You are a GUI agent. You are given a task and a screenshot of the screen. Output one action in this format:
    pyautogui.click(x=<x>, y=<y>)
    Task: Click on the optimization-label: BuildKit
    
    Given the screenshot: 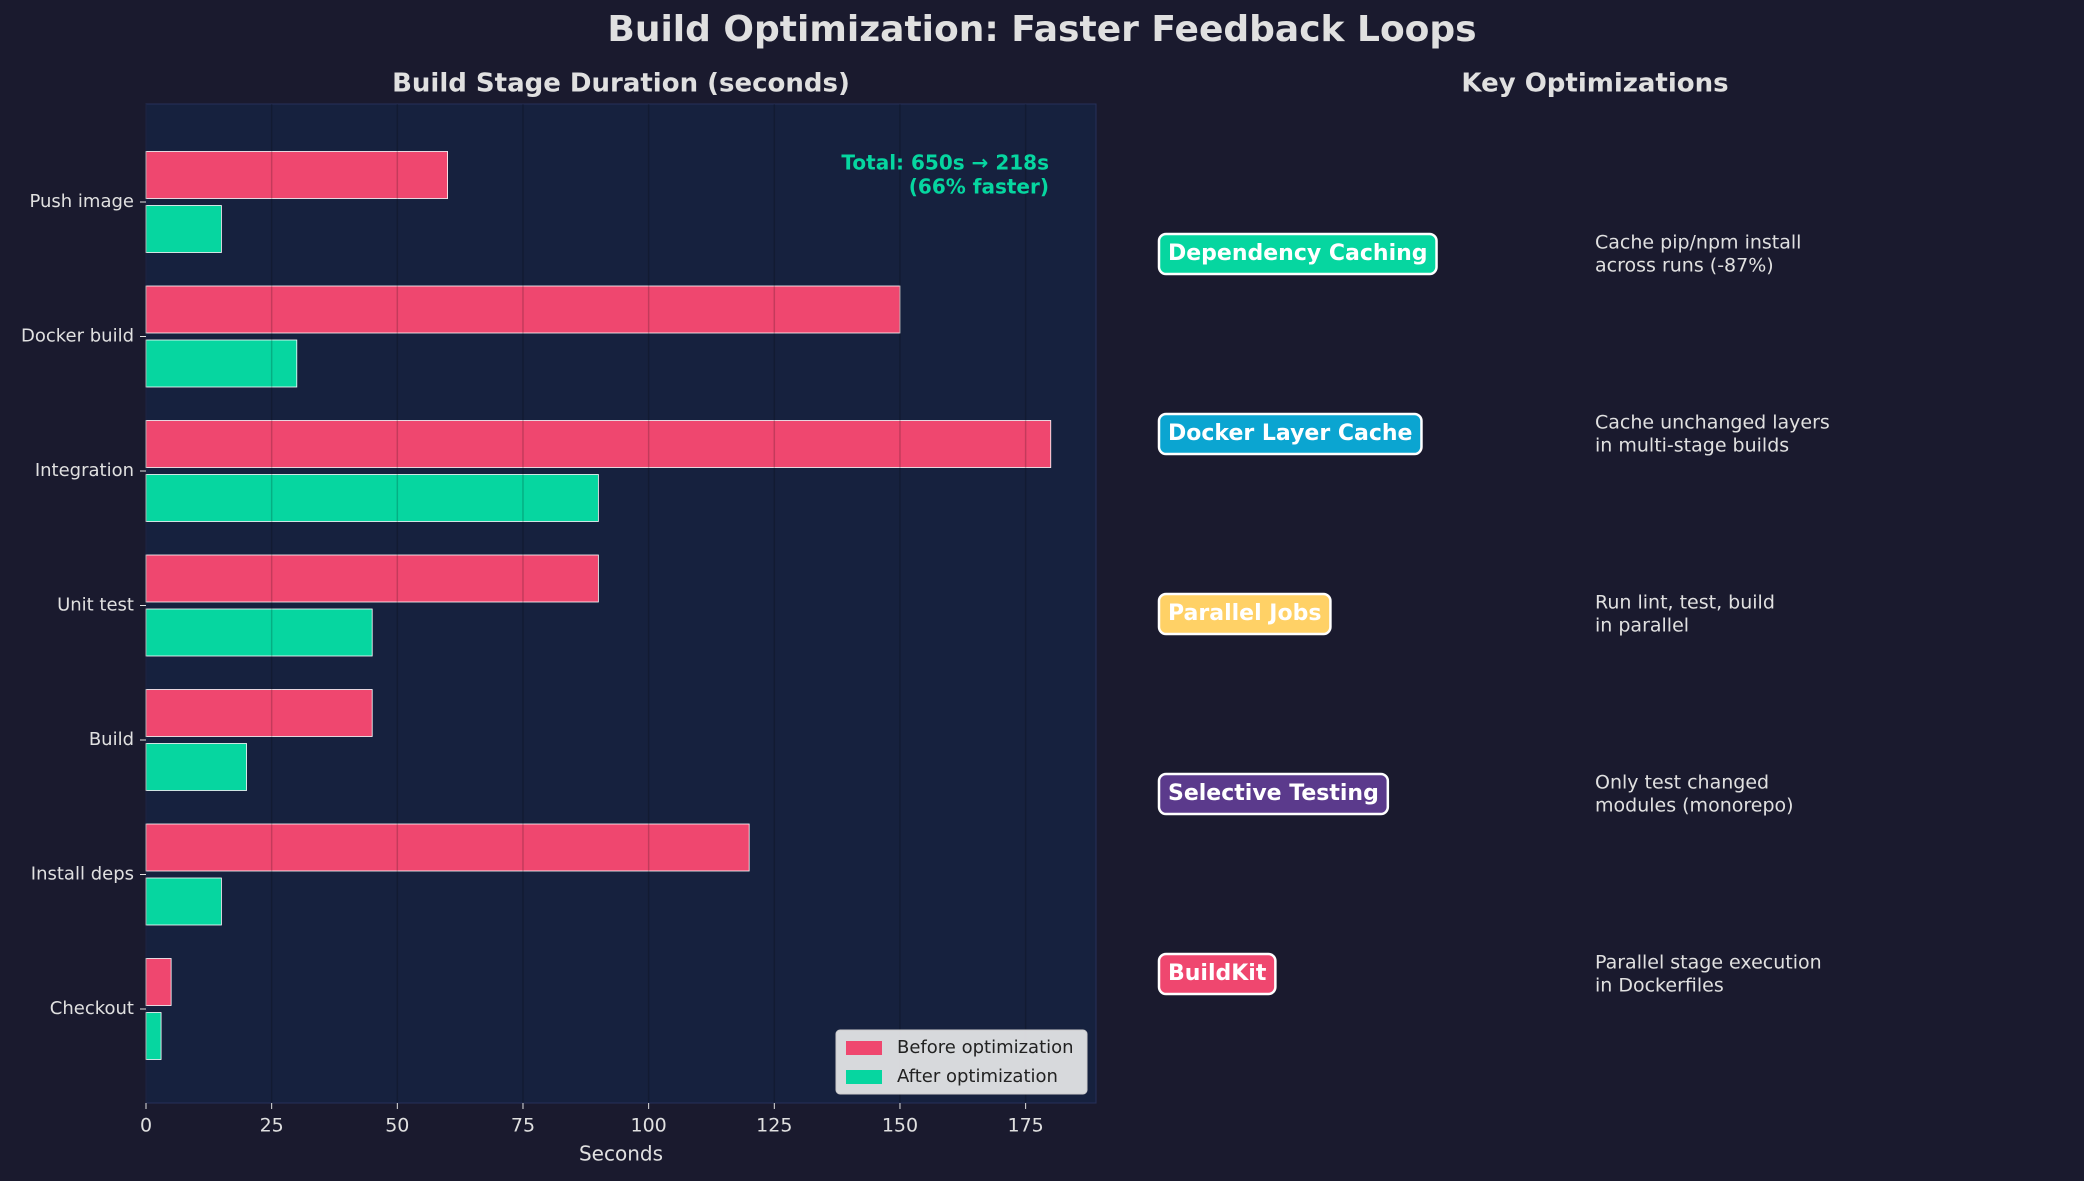 What is the action you would take?
    pyautogui.click(x=1217, y=973)
    